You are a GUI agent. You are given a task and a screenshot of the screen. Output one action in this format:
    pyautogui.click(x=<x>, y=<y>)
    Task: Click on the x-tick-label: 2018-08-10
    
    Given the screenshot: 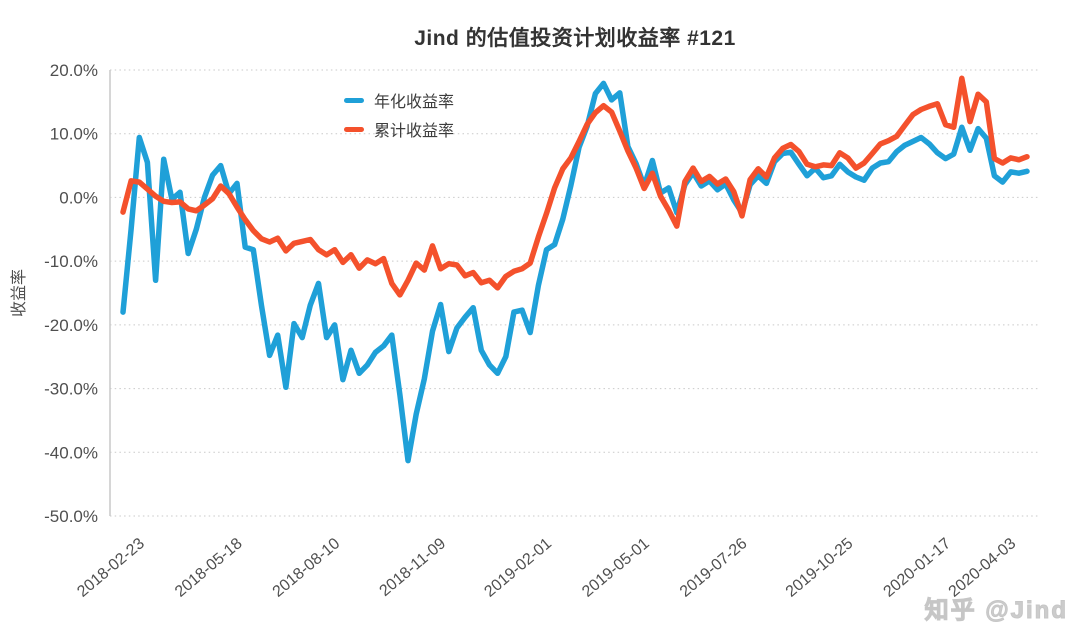 What is the action you would take?
    pyautogui.click(x=307, y=568)
    